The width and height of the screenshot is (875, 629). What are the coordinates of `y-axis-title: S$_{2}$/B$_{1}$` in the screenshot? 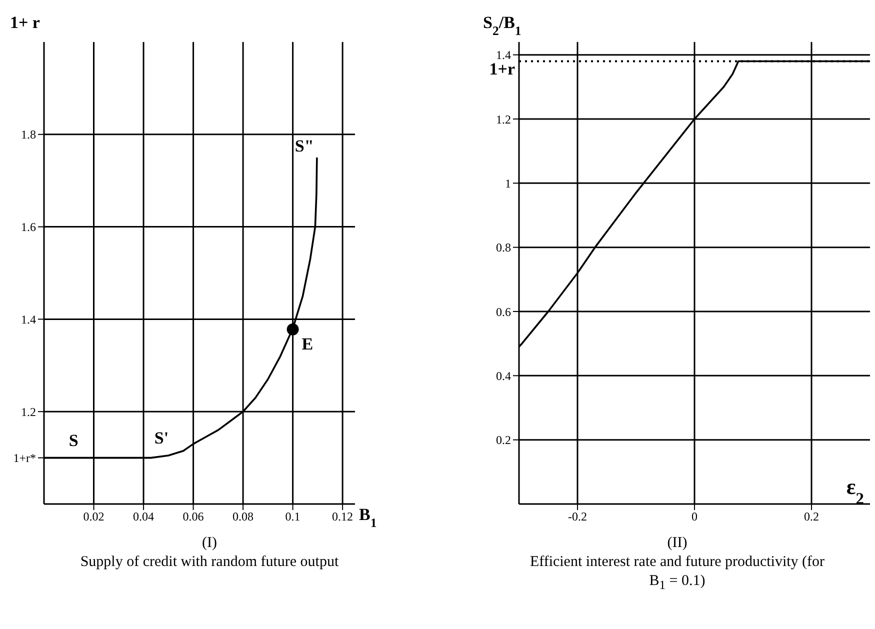 It's located at (502, 25).